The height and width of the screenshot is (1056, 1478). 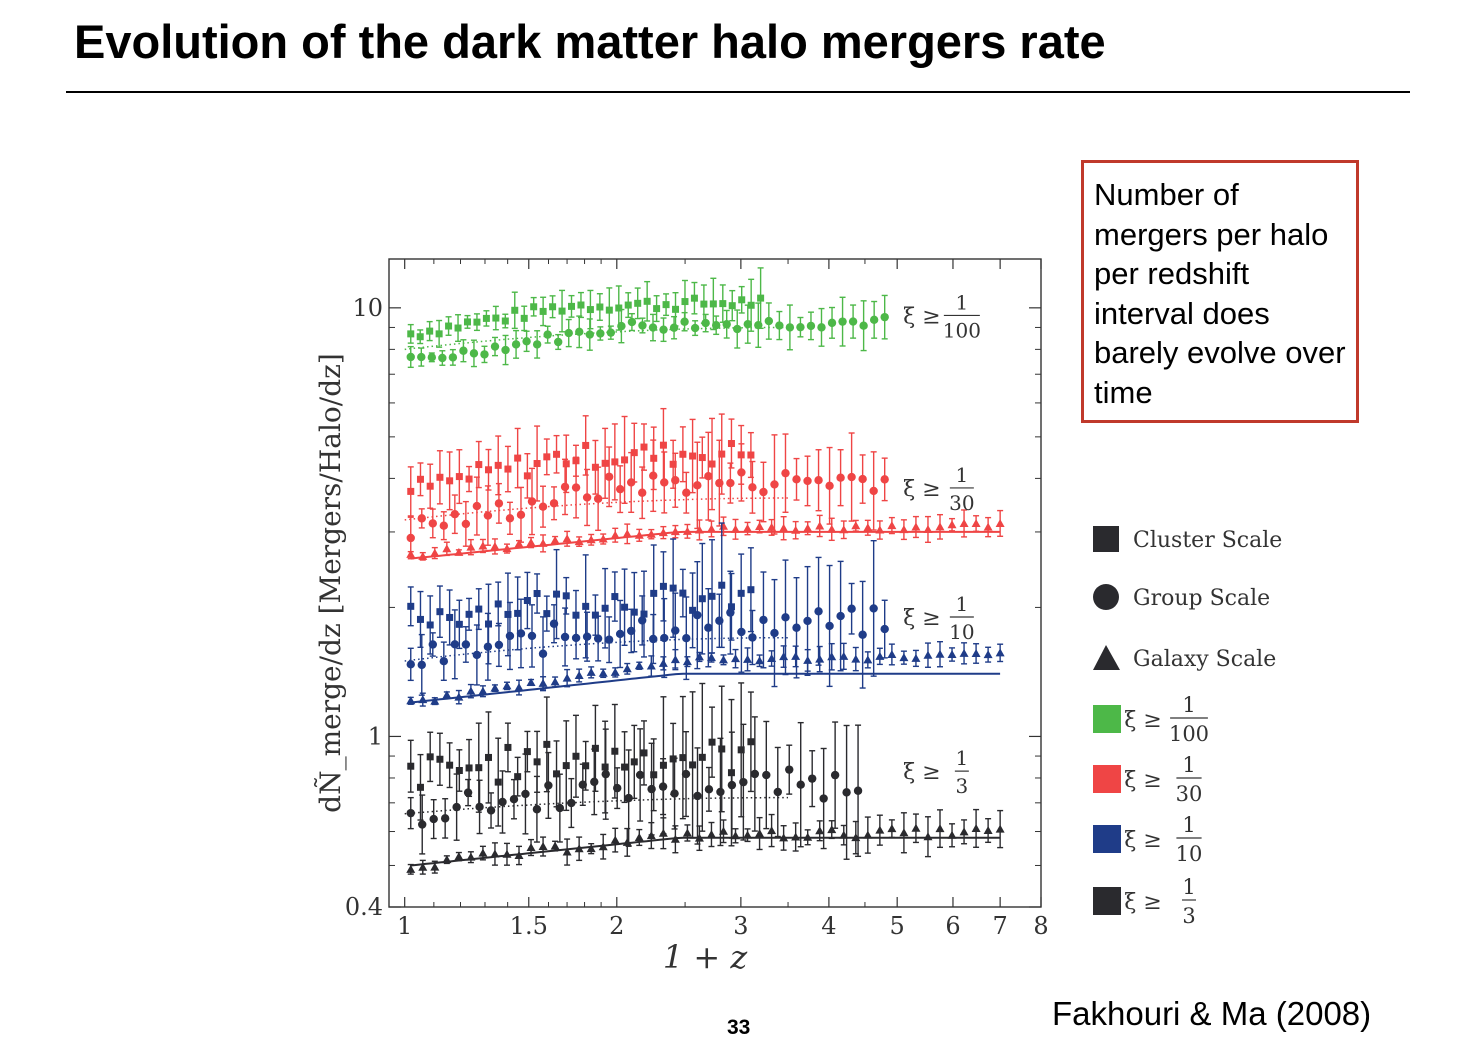 What do you see at coordinates (1189, 779) in the screenshot?
I see `legend-threshold-fraction: 130` at bounding box center [1189, 779].